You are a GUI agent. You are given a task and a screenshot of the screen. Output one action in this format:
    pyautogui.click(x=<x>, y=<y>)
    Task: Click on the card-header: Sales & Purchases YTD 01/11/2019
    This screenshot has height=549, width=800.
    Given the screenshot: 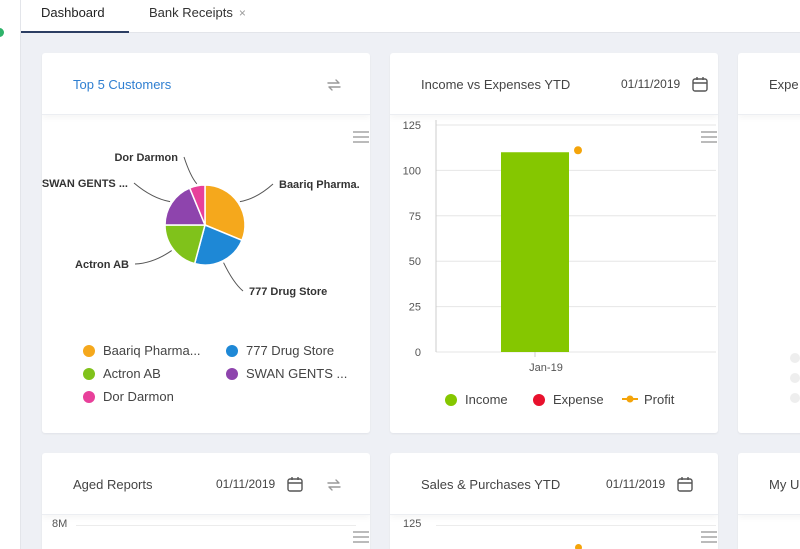 What is the action you would take?
    pyautogui.click(x=554, y=484)
    